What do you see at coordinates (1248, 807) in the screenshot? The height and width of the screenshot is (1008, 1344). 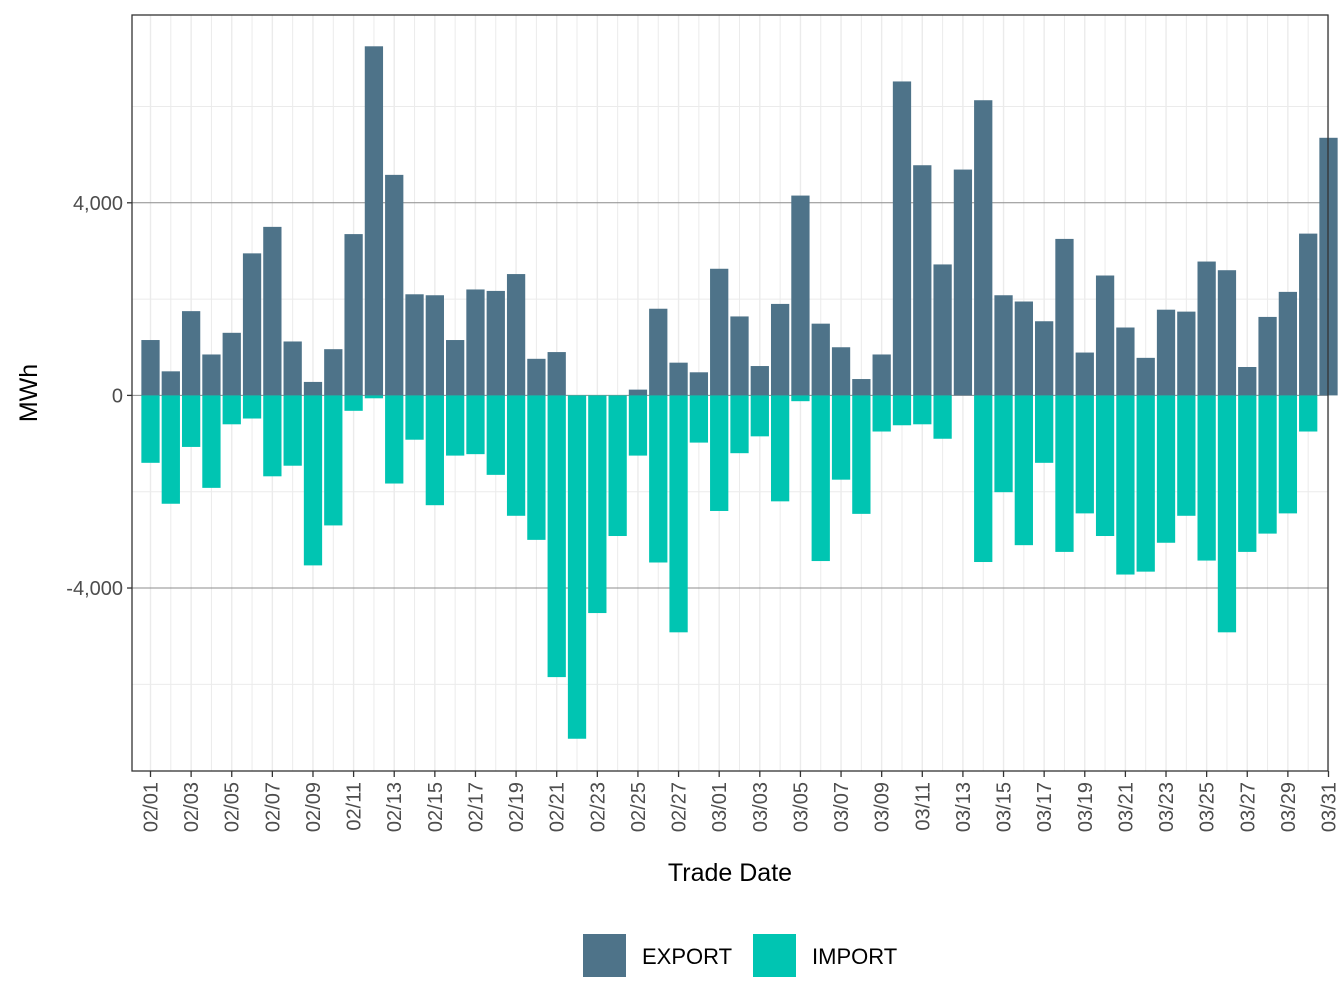 I see `x-tick-label: 03/27` at bounding box center [1248, 807].